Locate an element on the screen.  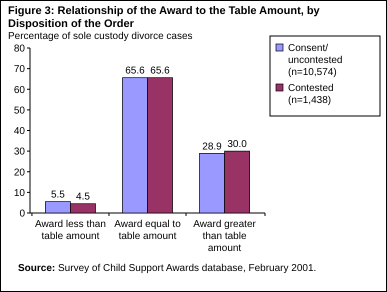
y-tick-label: 10 is located at coordinates (20, 193).